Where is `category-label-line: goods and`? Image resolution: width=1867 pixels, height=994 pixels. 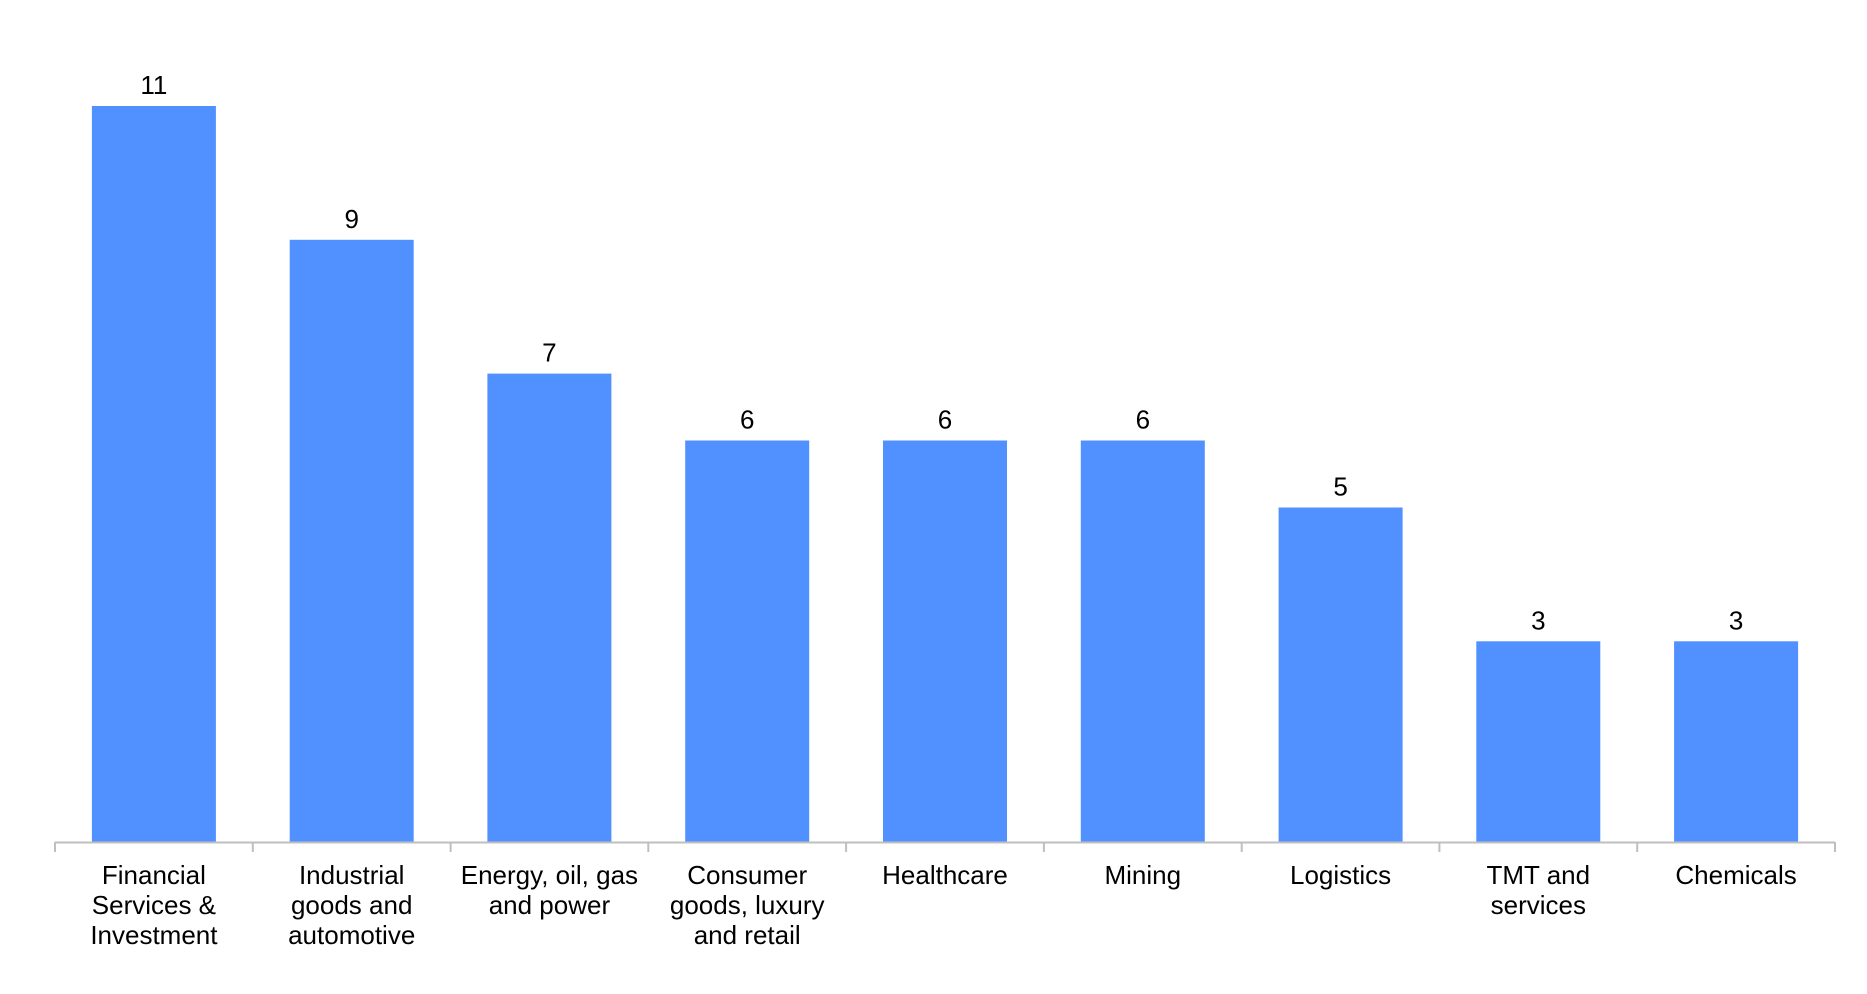
category-label-line: goods and is located at coordinates (351, 905).